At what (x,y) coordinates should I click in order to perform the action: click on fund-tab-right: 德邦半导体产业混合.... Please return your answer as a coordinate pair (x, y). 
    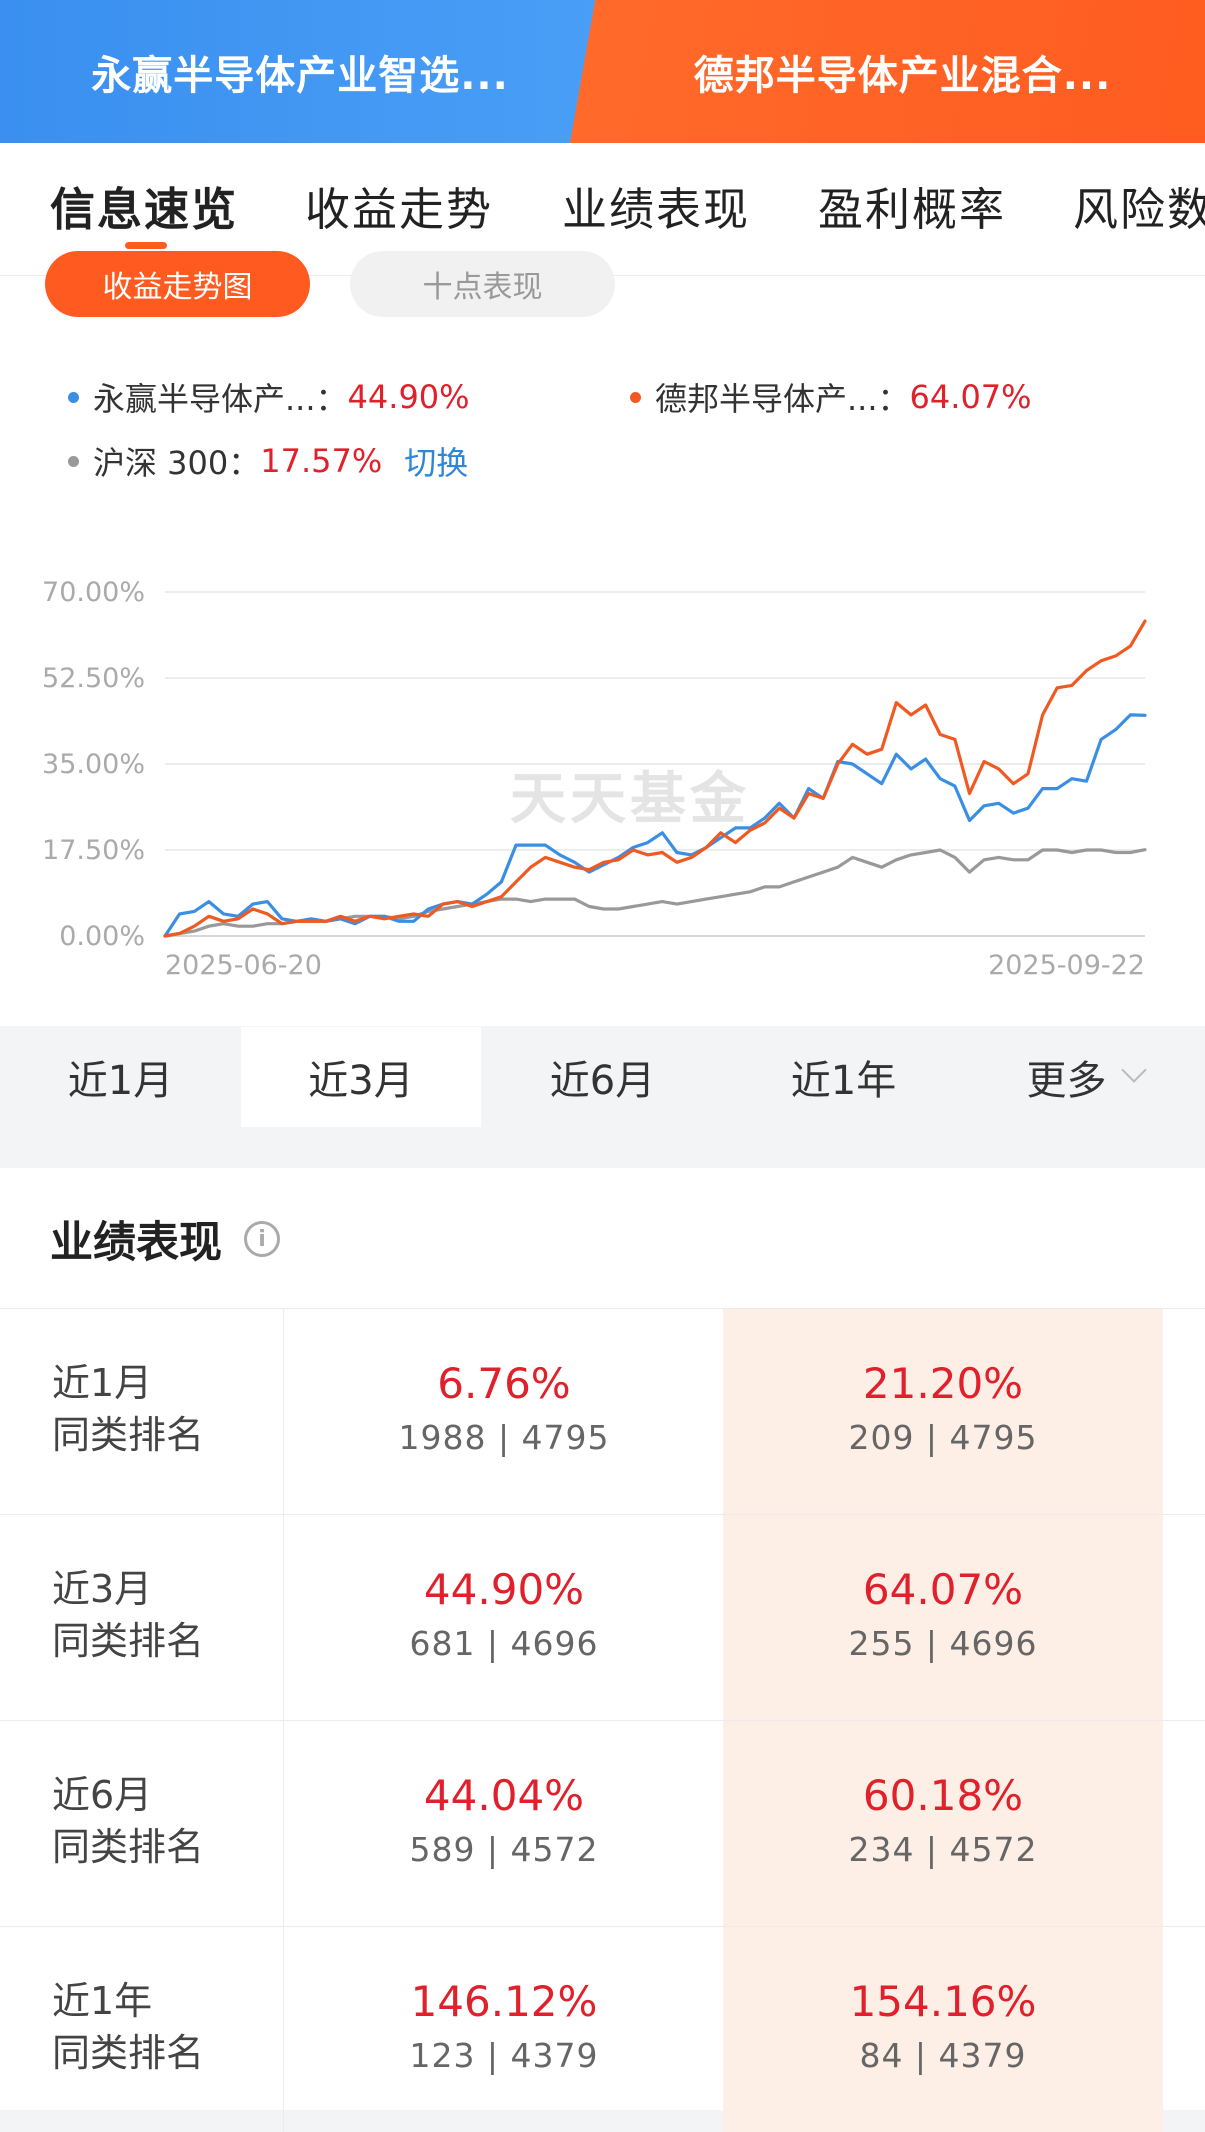
    Looking at the image, I should click on (902, 71).